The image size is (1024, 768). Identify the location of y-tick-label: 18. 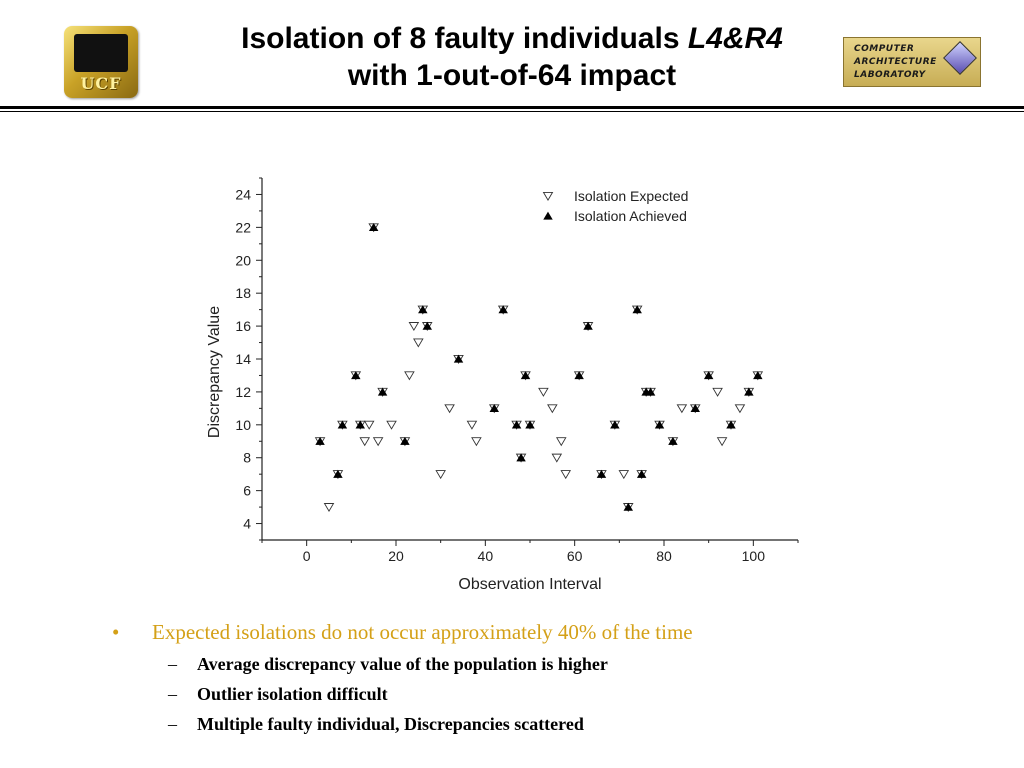
(243, 293).